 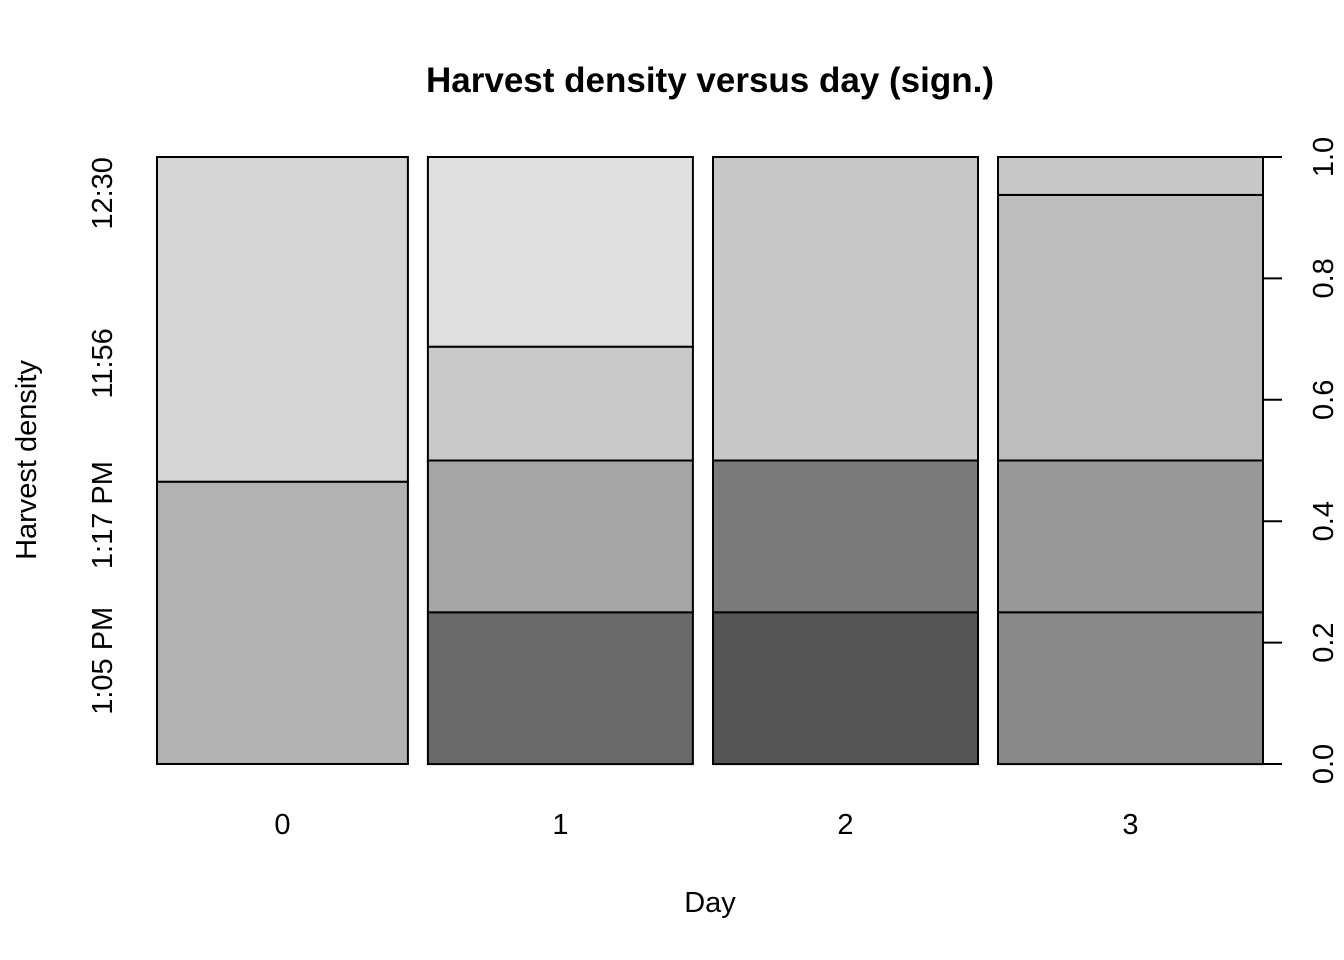 I want to click on y-level-labels: 1:05 PM 1:17 PM 11:56 12:30, so click(x=103, y=436).